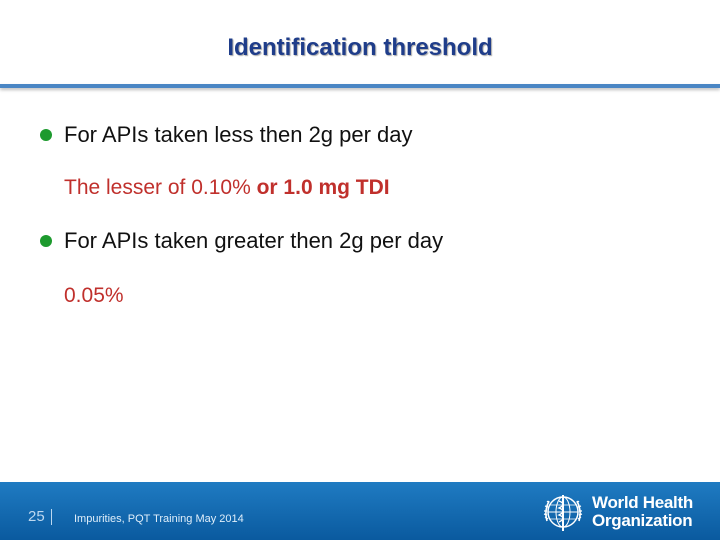 This screenshot has height=540, width=720. I want to click on bullet-text-1: For APIs taken less then 2g per day, so click(238, 134).